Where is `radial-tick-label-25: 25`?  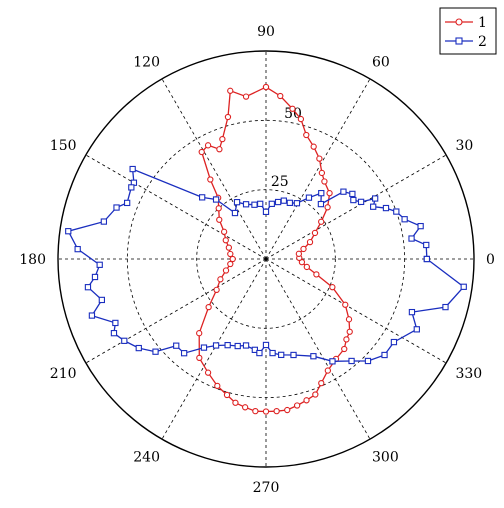
radial-tick-label-25: 25 is located at coordinates (280, 182).